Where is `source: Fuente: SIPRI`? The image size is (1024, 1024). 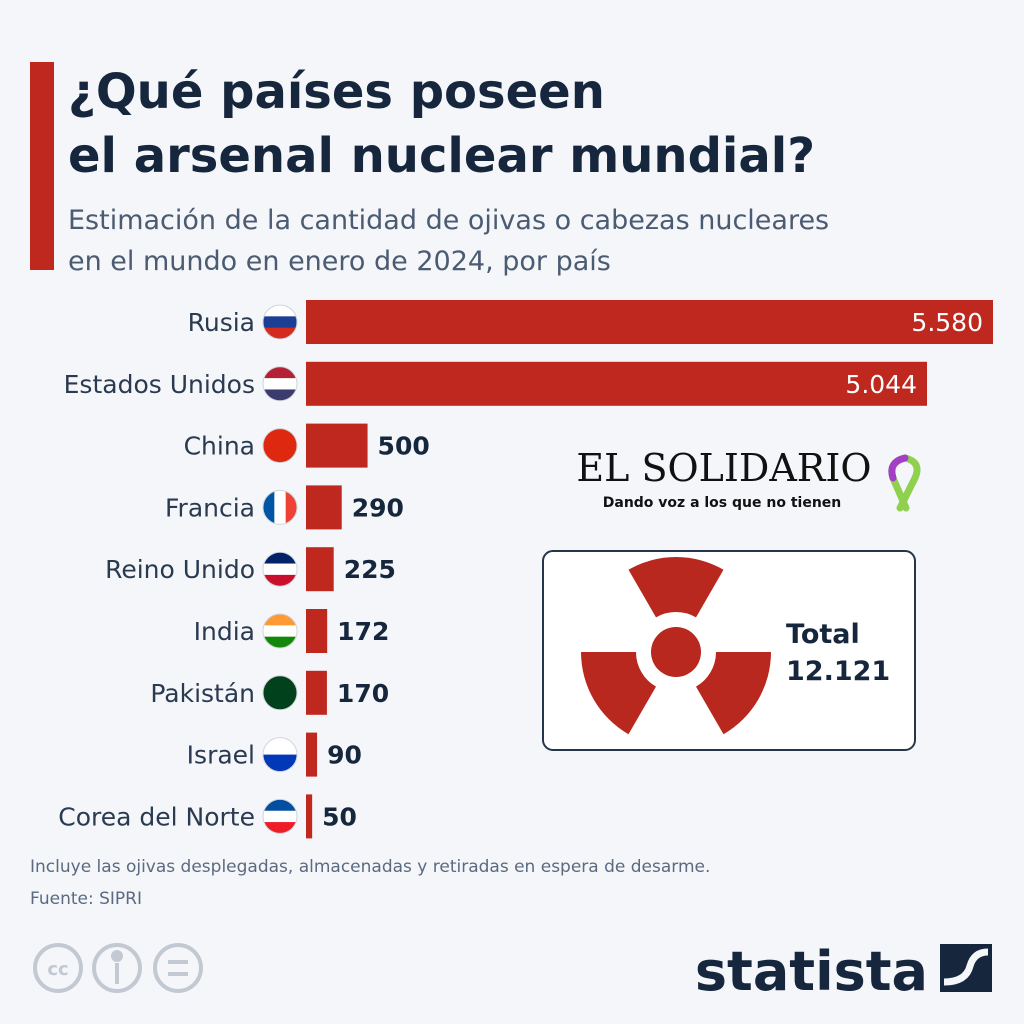
source: Fuente: SIPRI is located at coordinates (86, 899).